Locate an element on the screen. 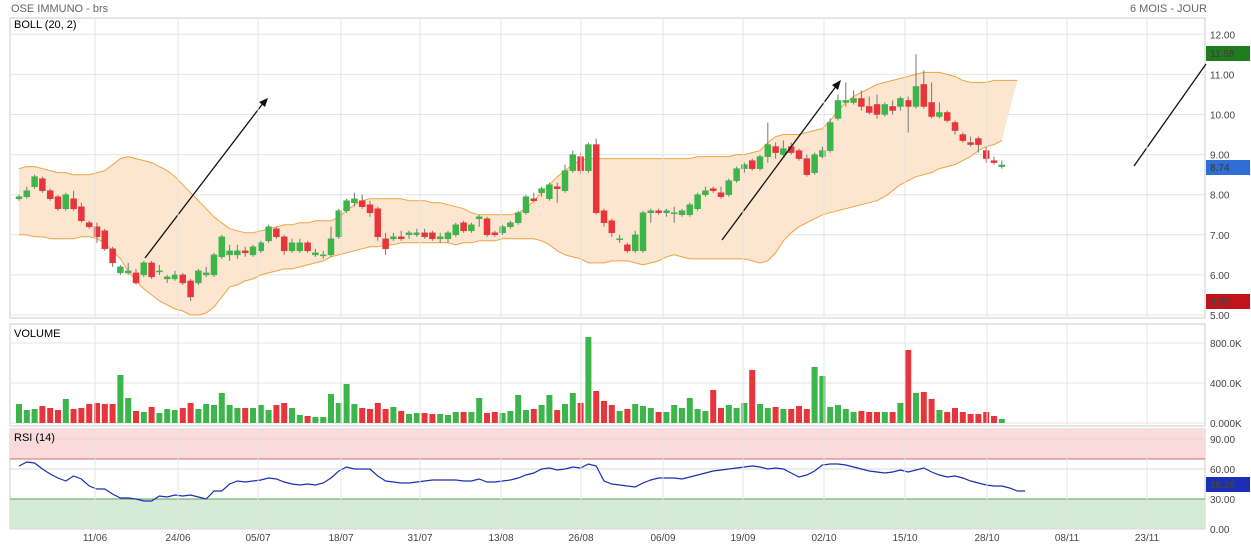 The image size is (1251, 547). date-tick-label: 05/07 is located at coordinates (257, 538).